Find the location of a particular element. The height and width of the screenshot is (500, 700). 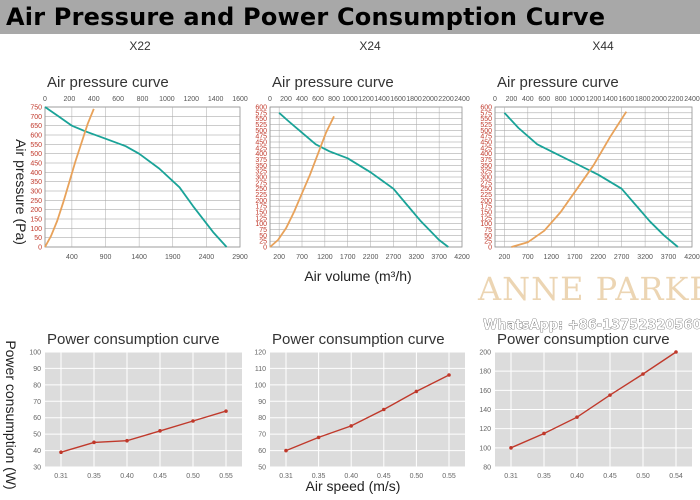

page-title: Air Pressure and Power Consumption Curve is located at coordinates (306, 17).